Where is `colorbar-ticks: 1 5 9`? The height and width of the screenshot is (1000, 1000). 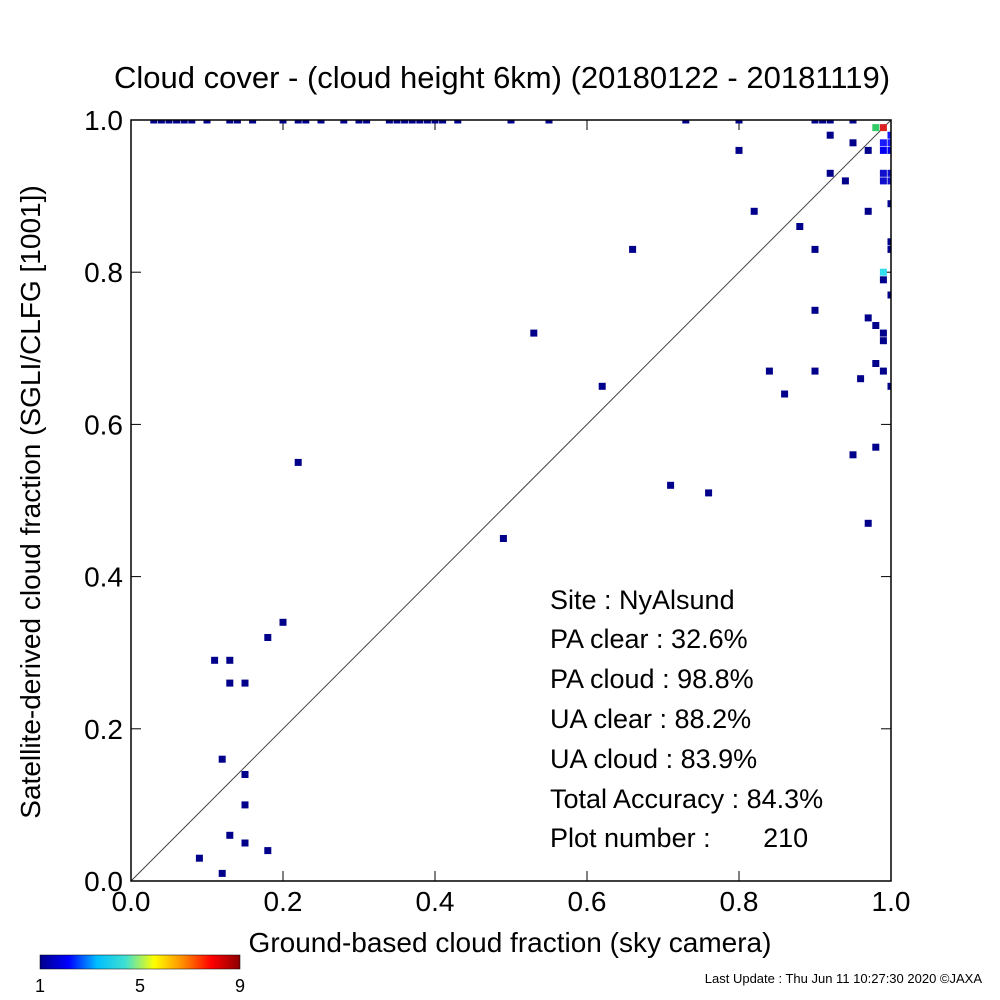
colorbar-ticks: 1 5 9 is located at coordinates (140, 986).